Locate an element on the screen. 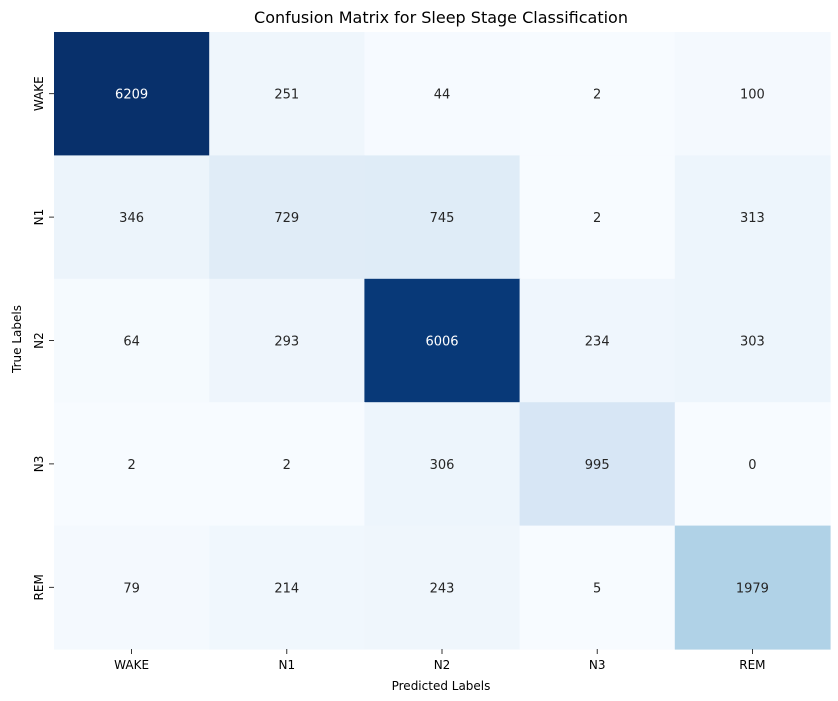 Image resolution: width=838 pixels, height=701 pixels. cell-value-label: 251 is located at coordinates (286, 95).